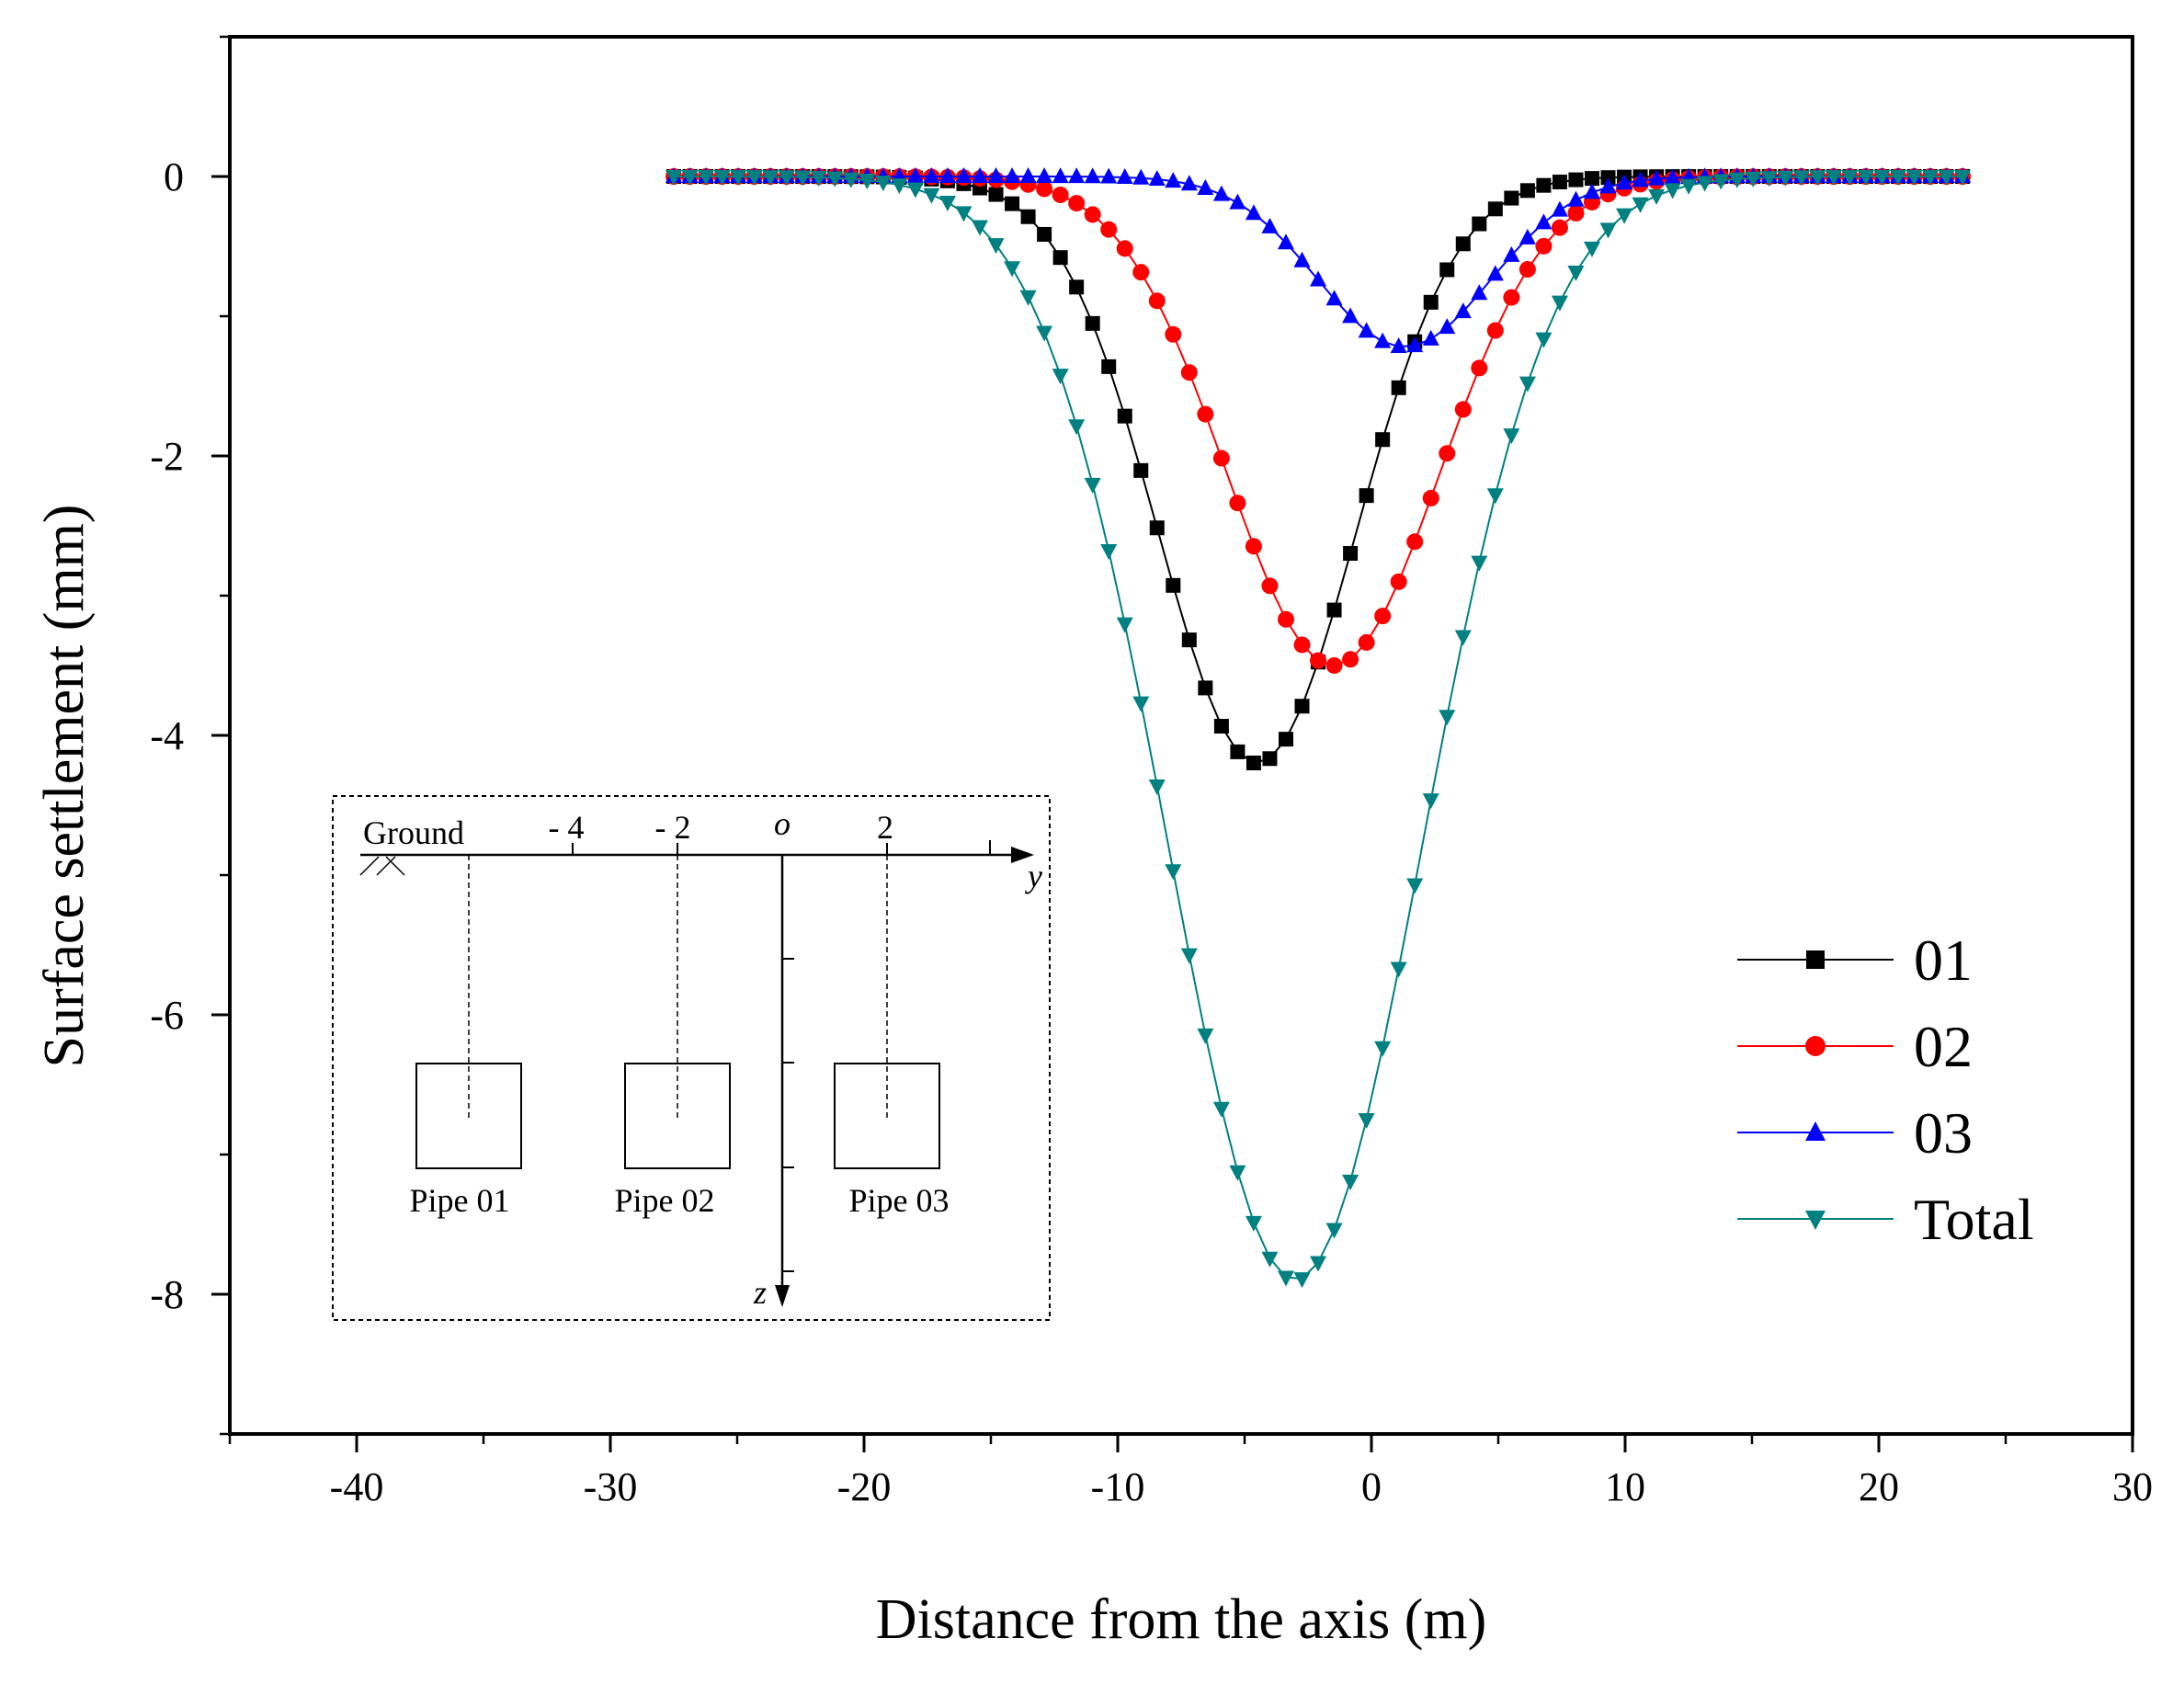 Image resolution: width=2184 pixels, height=1684 pixels. I want to click on legend: 01 02 03 Total, so click(1885, 1089).